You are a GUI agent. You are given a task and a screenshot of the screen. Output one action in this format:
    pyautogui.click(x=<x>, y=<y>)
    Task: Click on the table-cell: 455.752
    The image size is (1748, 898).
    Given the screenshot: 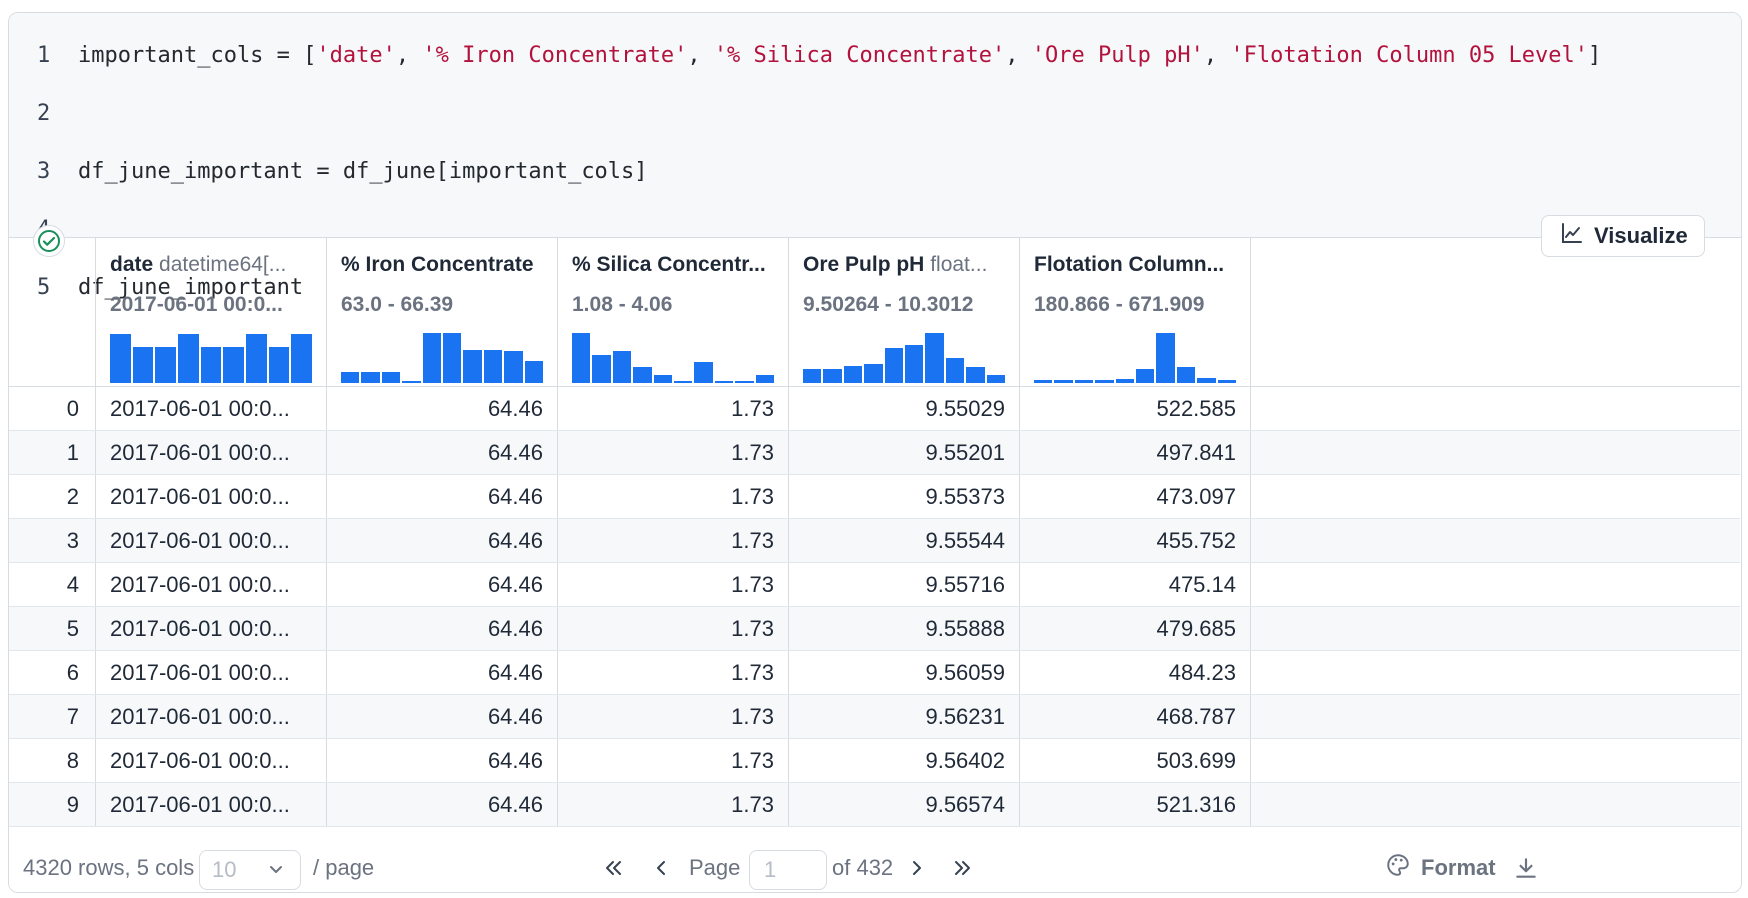 What is the action you would take?
    pyautogui.click(x=1135, y=540)
    